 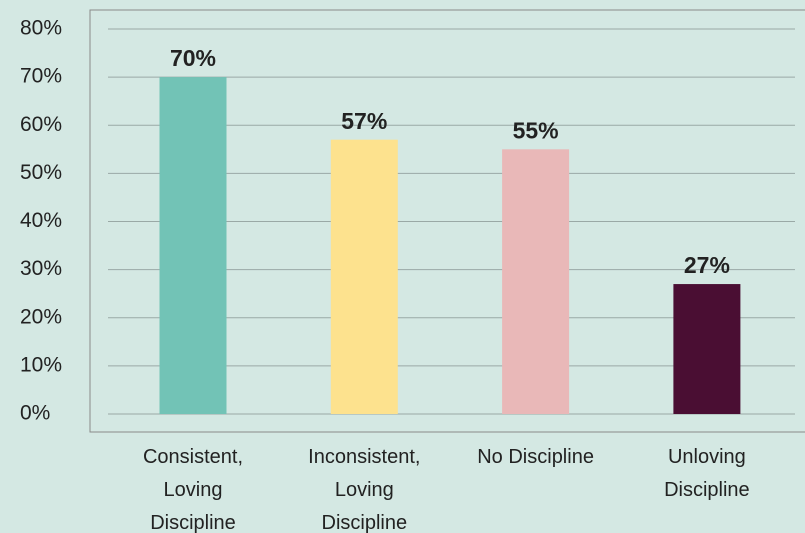 What do you see at coordinates (536, 130) in the screenshot?
I see `value-label: 55%` at bounding box center [536, 130].